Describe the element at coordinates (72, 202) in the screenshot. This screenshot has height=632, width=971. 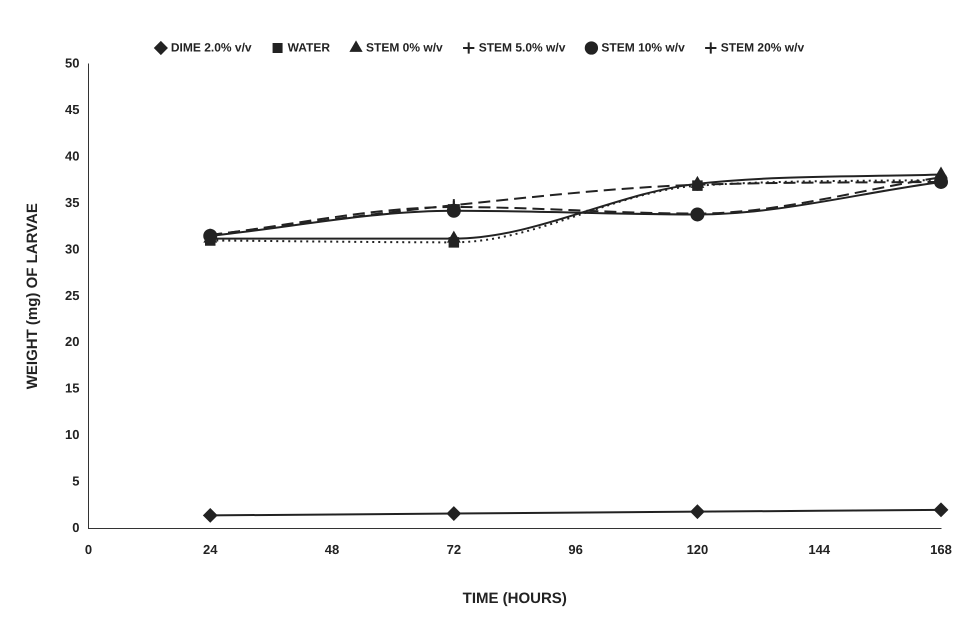
I see `y-tick-label: 35` at that location.